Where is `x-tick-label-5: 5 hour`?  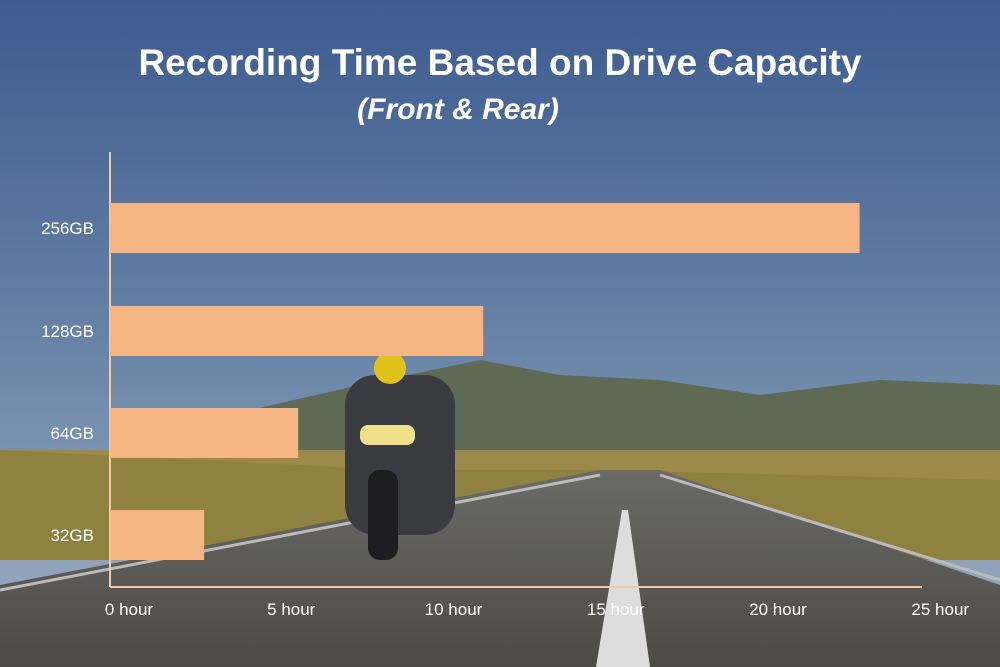
x-tick-label-5: 5 hour is located at coordinates (291, 609).